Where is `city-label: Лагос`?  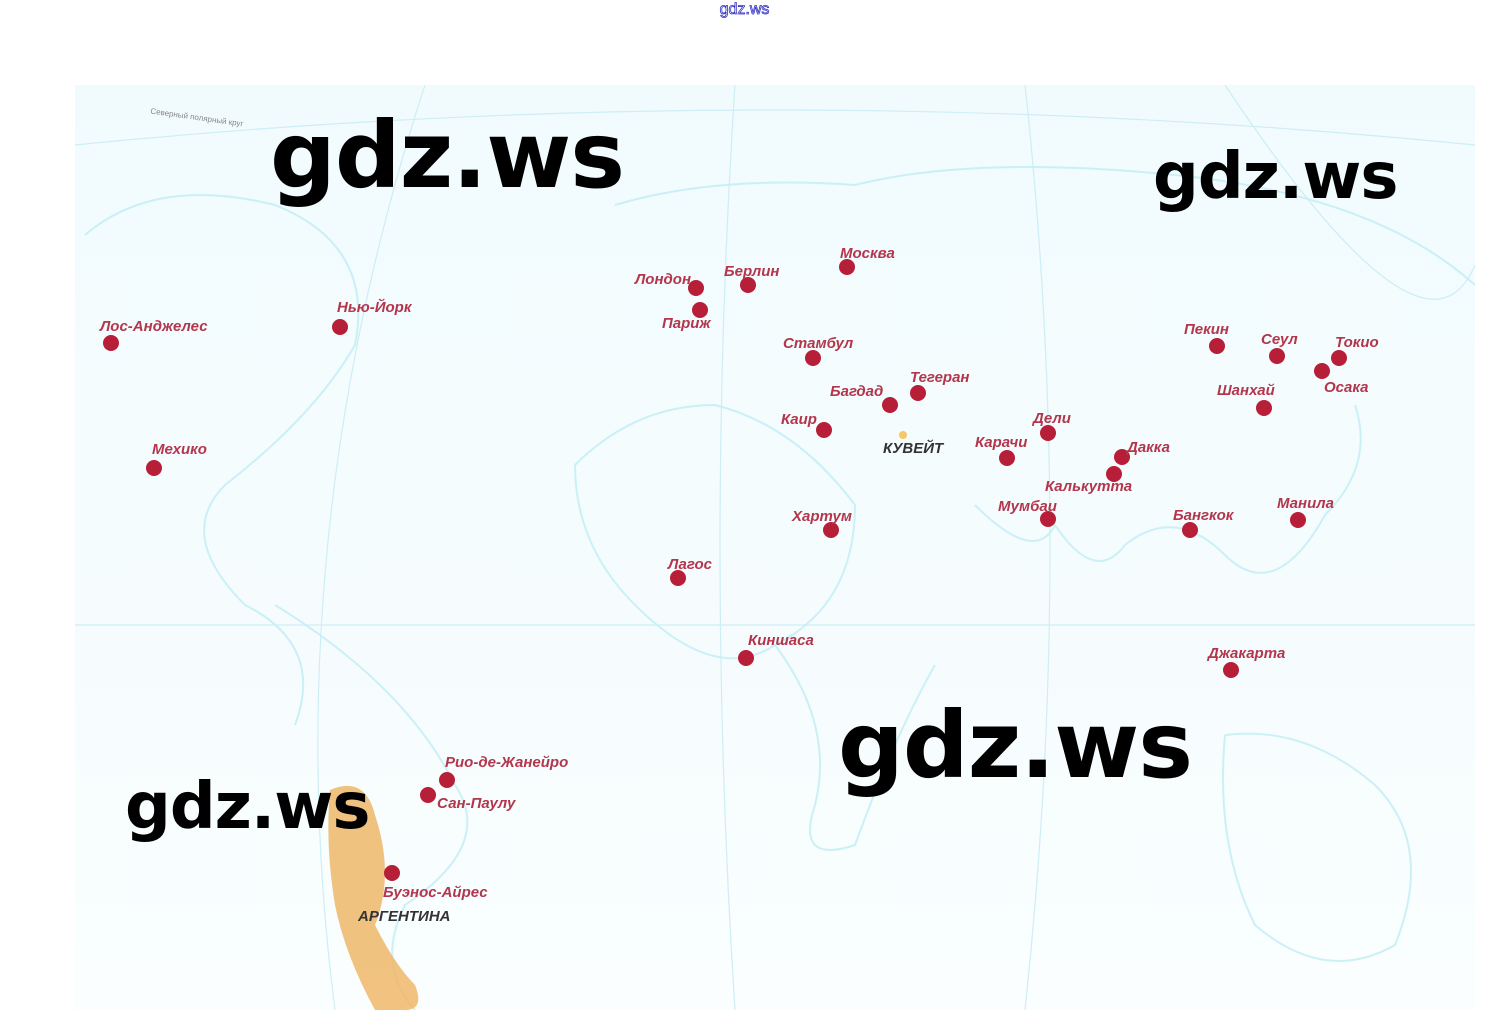
city-label: Лагос is located at coordinates (690, 564).